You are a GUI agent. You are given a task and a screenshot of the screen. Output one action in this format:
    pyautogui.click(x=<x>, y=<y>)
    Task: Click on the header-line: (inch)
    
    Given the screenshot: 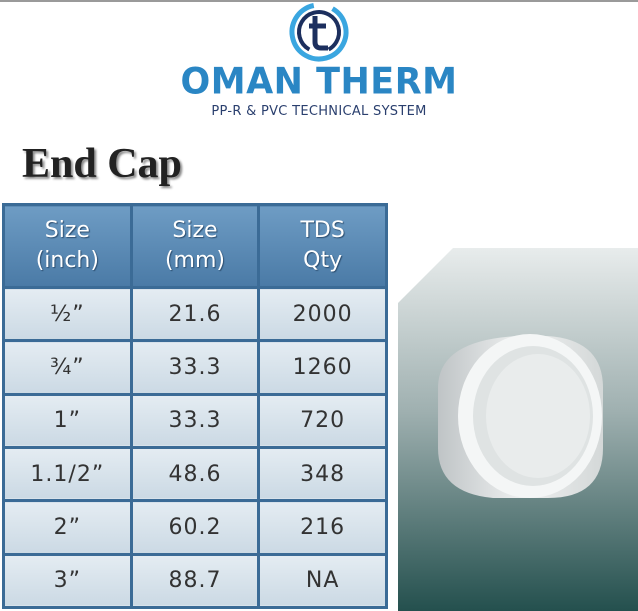 What is the action you would take?
    pyautogui.click(x=67, y=260)
    